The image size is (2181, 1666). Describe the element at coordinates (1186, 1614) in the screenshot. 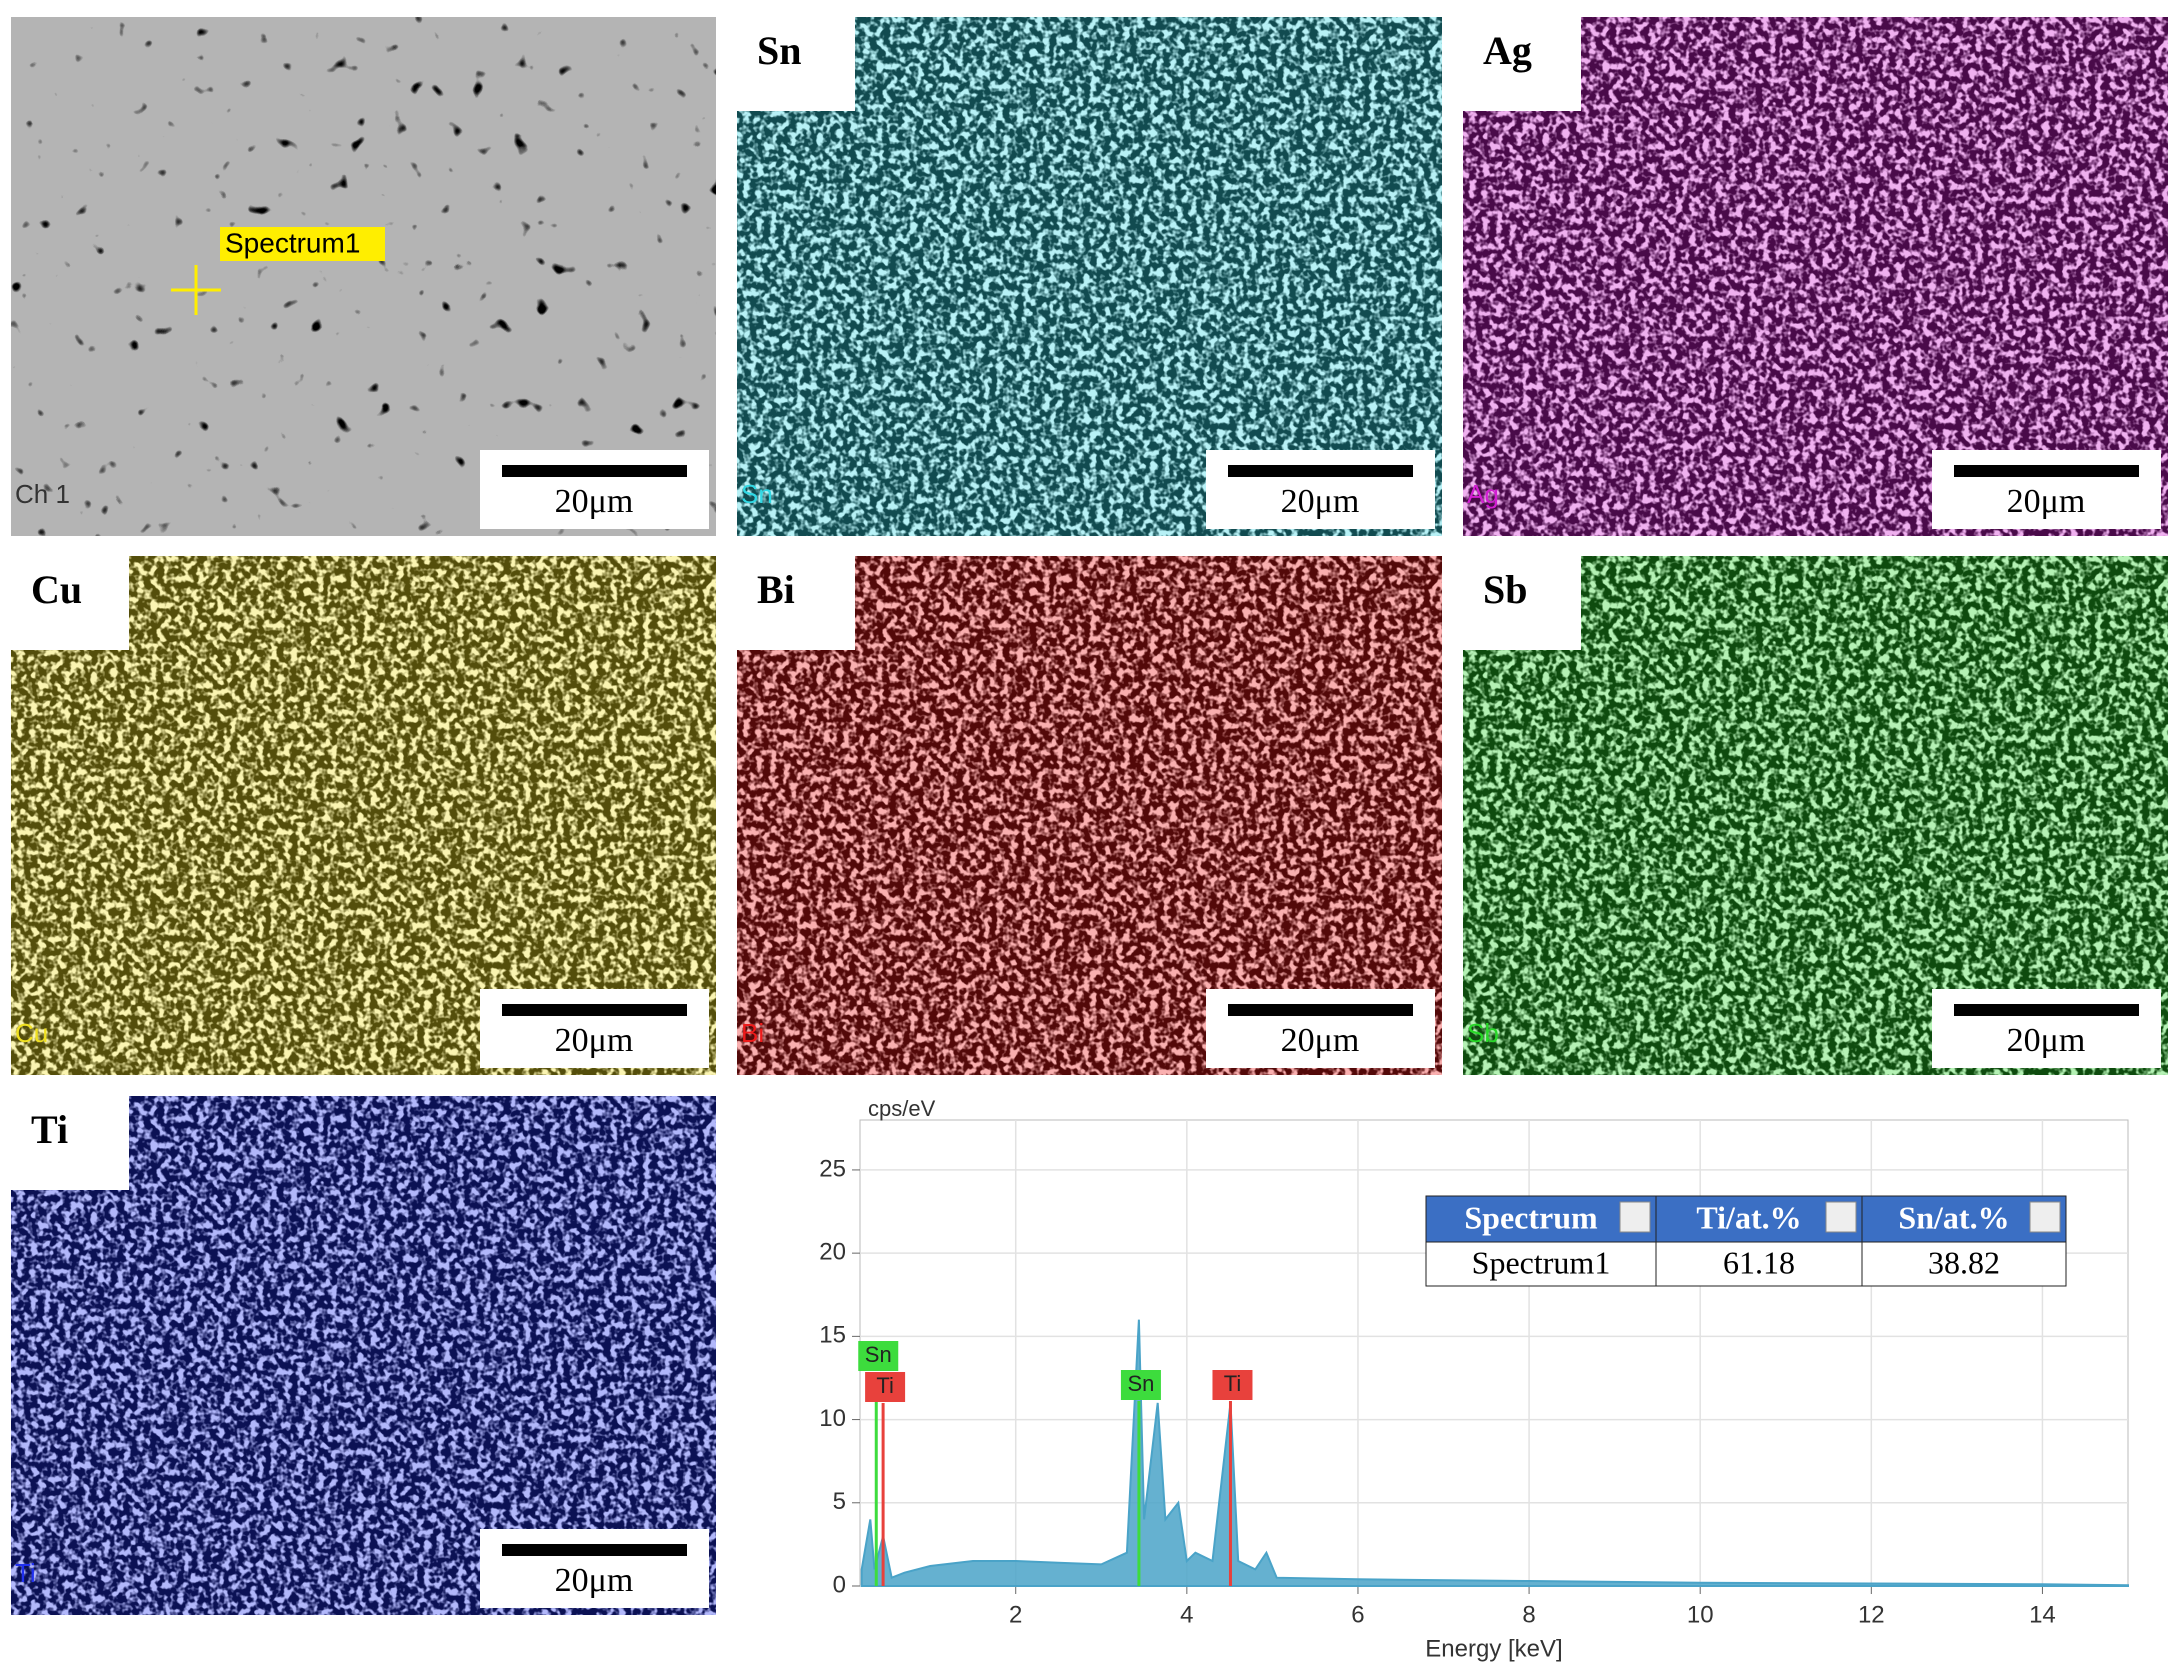

I see `x-tick-label: 4` at that location.